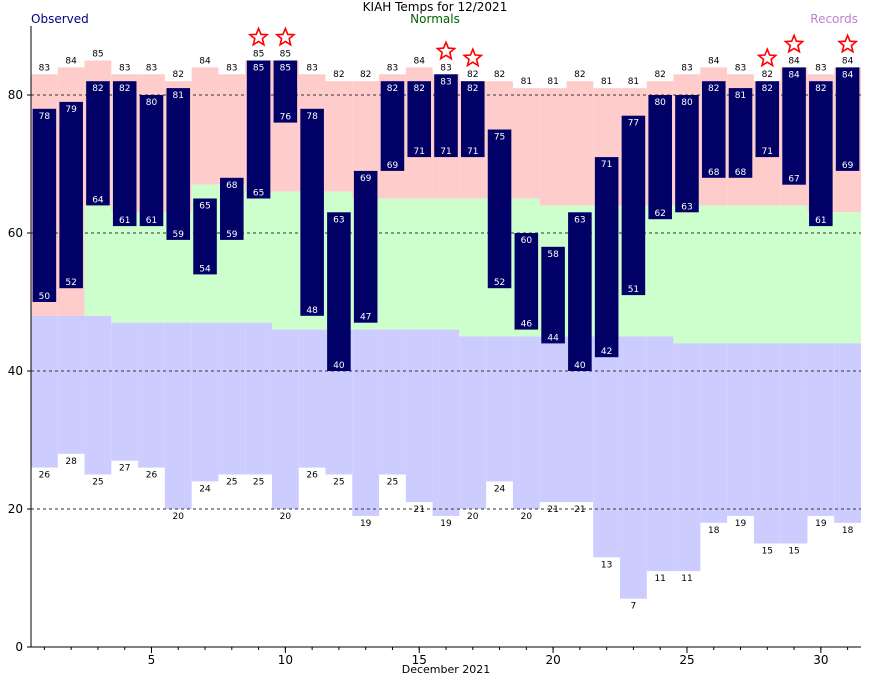 The width and height of the screenshot is (870, 676). What do you see at coordinates (553, 338) in the screenshot?
I see `observed-low-label: 44` at bounding box center [553, 338].